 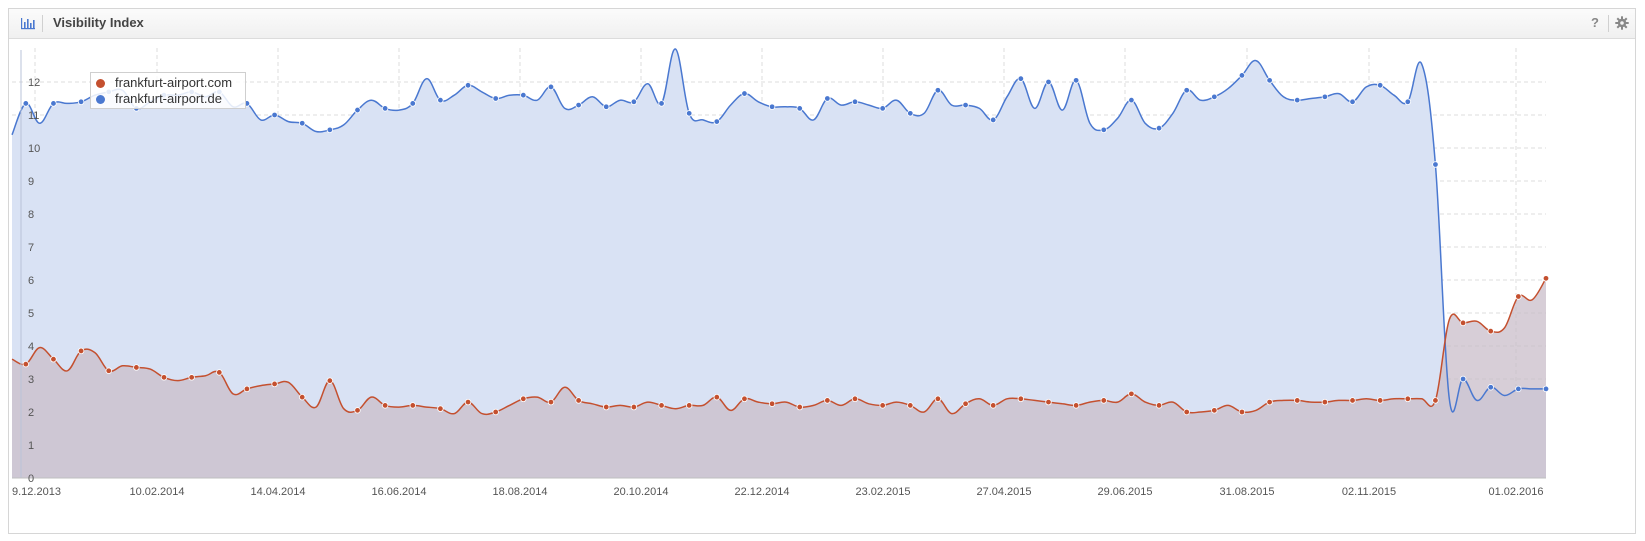 What do you see at coordinates (1595, 22) in the screenshot?
I see `help-button: ?` at bounding box center [1595, 22].